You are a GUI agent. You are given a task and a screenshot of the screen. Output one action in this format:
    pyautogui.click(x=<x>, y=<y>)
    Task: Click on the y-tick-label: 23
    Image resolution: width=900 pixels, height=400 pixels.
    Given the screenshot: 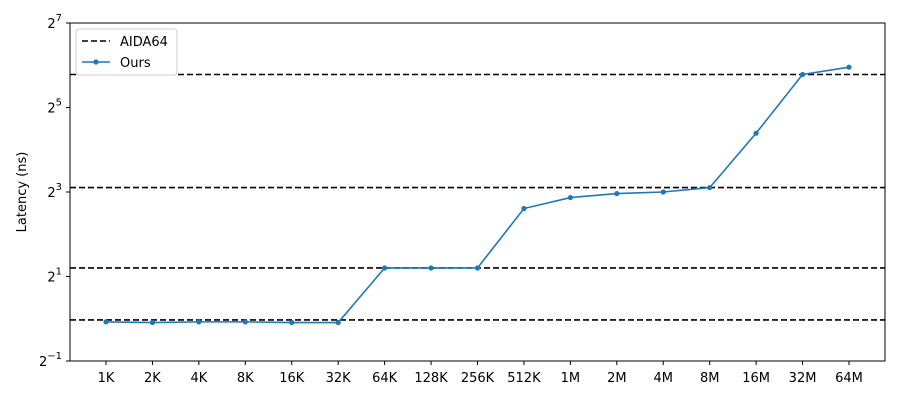 What is the action you would take?
    pyautogui.click(x=54, y=191)
    